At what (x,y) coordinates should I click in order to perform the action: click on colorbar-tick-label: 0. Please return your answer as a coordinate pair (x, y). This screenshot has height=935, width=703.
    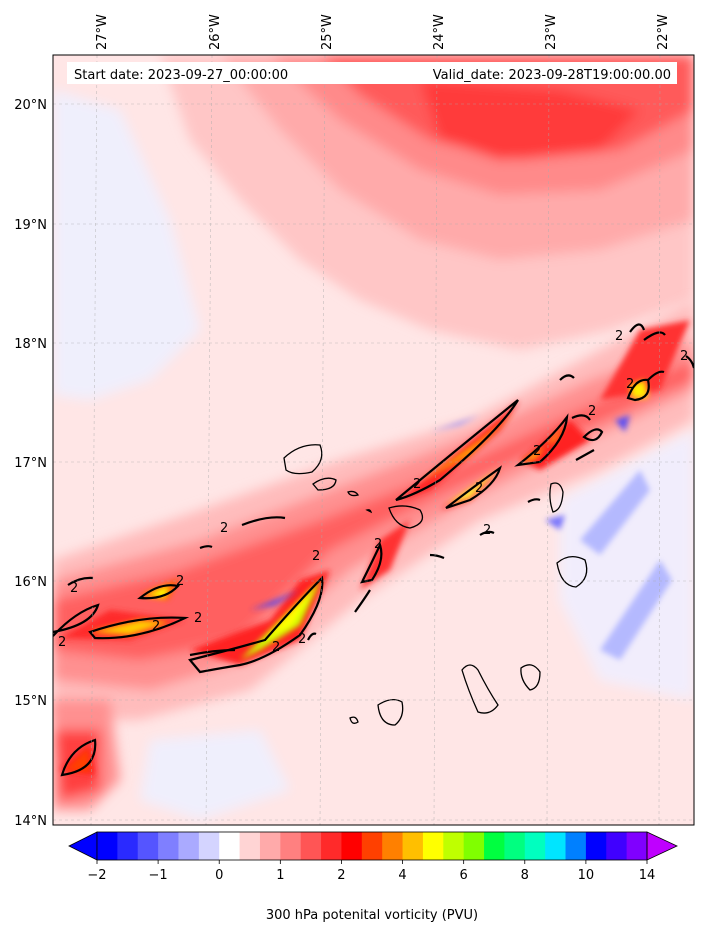
    Looking at the image, I should click on (219, 875).